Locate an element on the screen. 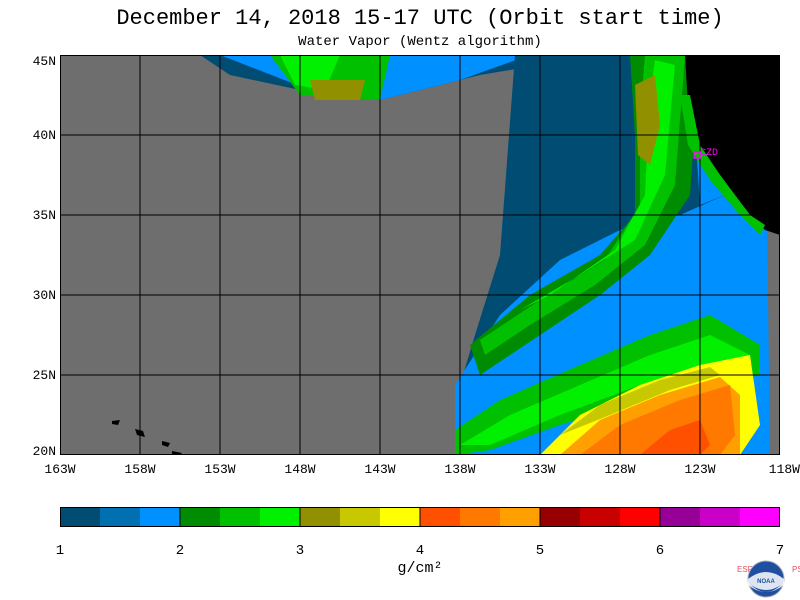  colorbar-tick: 1 is located at coordinates (60, 551).